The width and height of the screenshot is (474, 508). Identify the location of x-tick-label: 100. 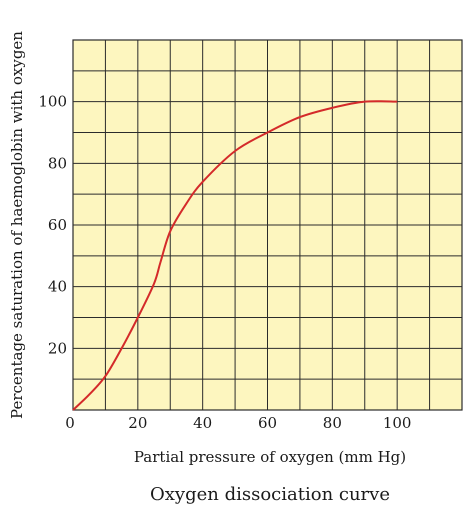
(397, 423).